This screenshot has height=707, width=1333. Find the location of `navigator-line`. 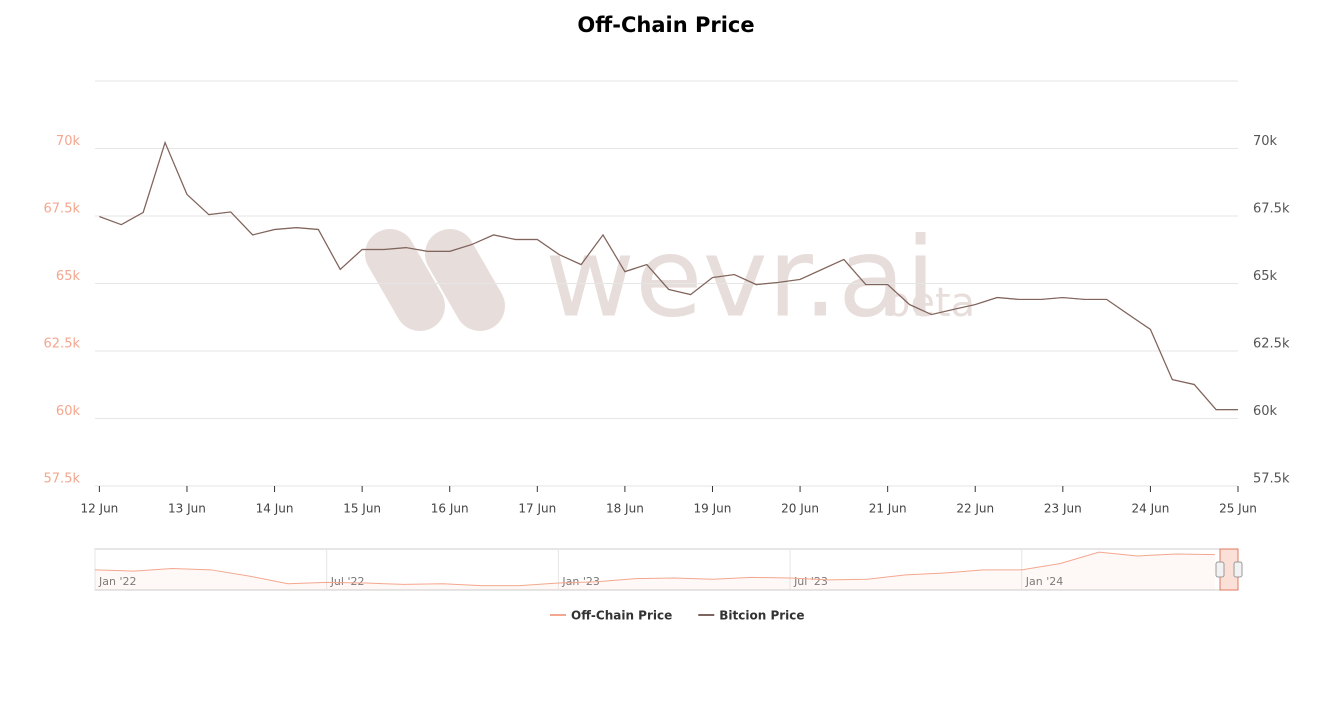

navigator-line is located at coordinates (654, 569).